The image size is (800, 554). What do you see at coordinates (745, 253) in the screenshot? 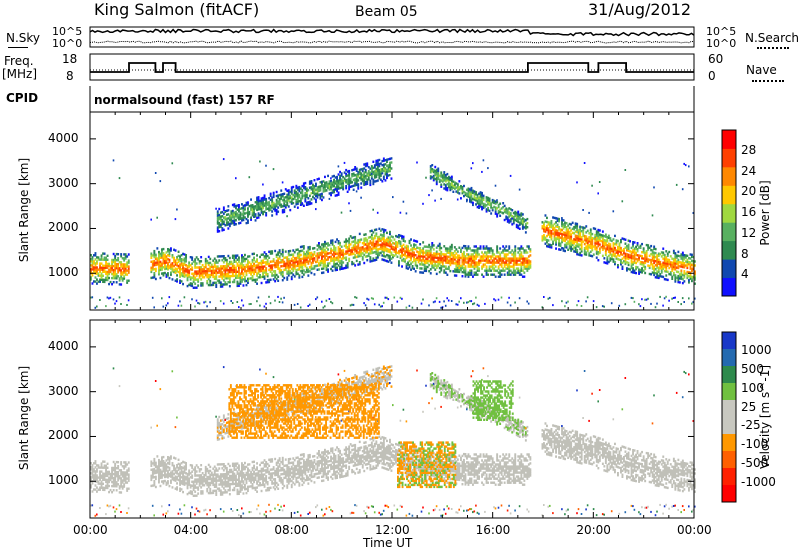
I see `power-colorbar-tick: 8` at bounding box center [745, 253].